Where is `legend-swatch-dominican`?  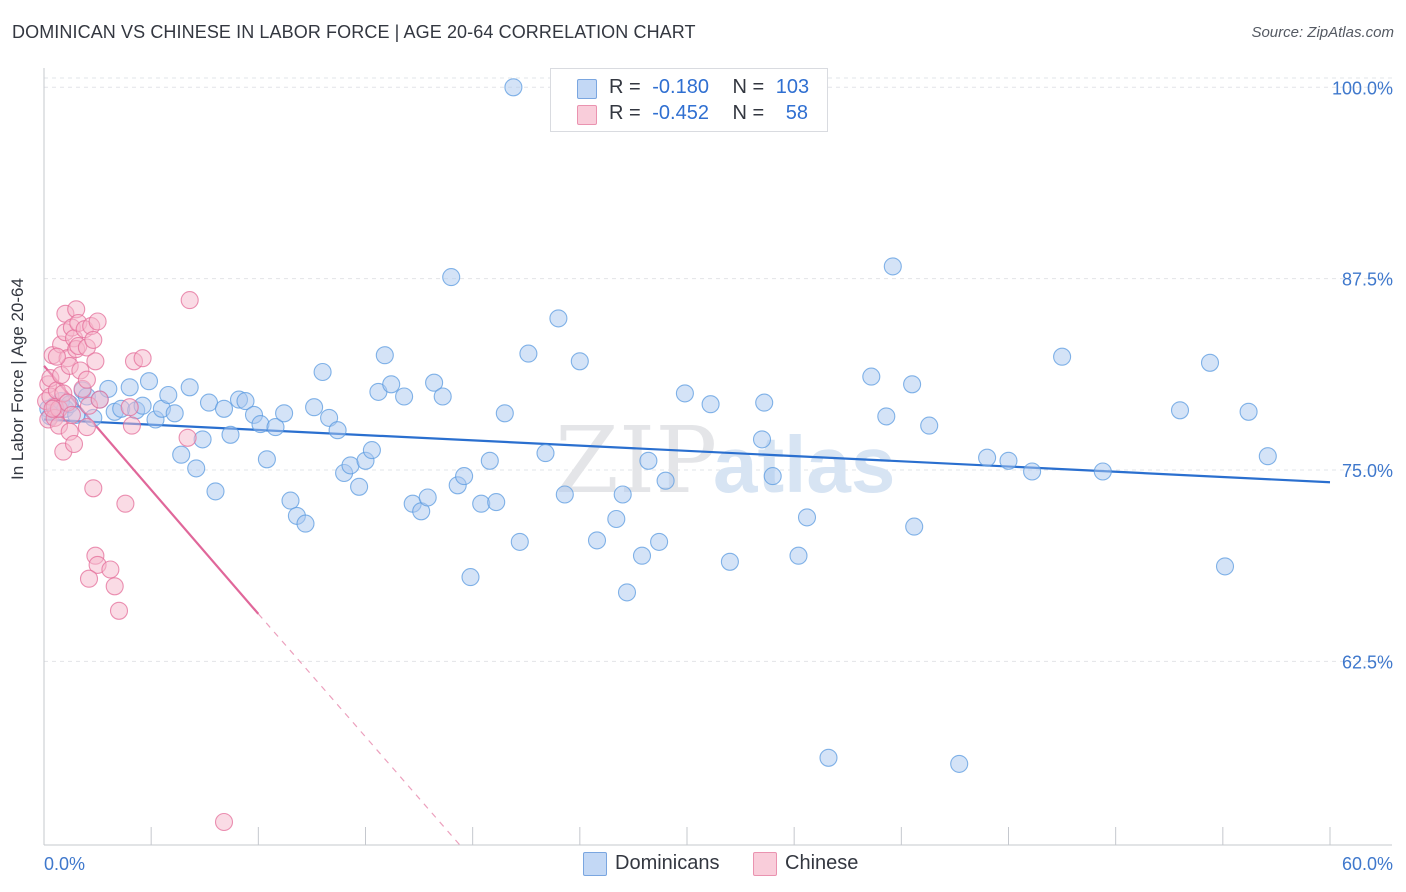 legend-swatch-dominican is located at coordinates (587, 89).